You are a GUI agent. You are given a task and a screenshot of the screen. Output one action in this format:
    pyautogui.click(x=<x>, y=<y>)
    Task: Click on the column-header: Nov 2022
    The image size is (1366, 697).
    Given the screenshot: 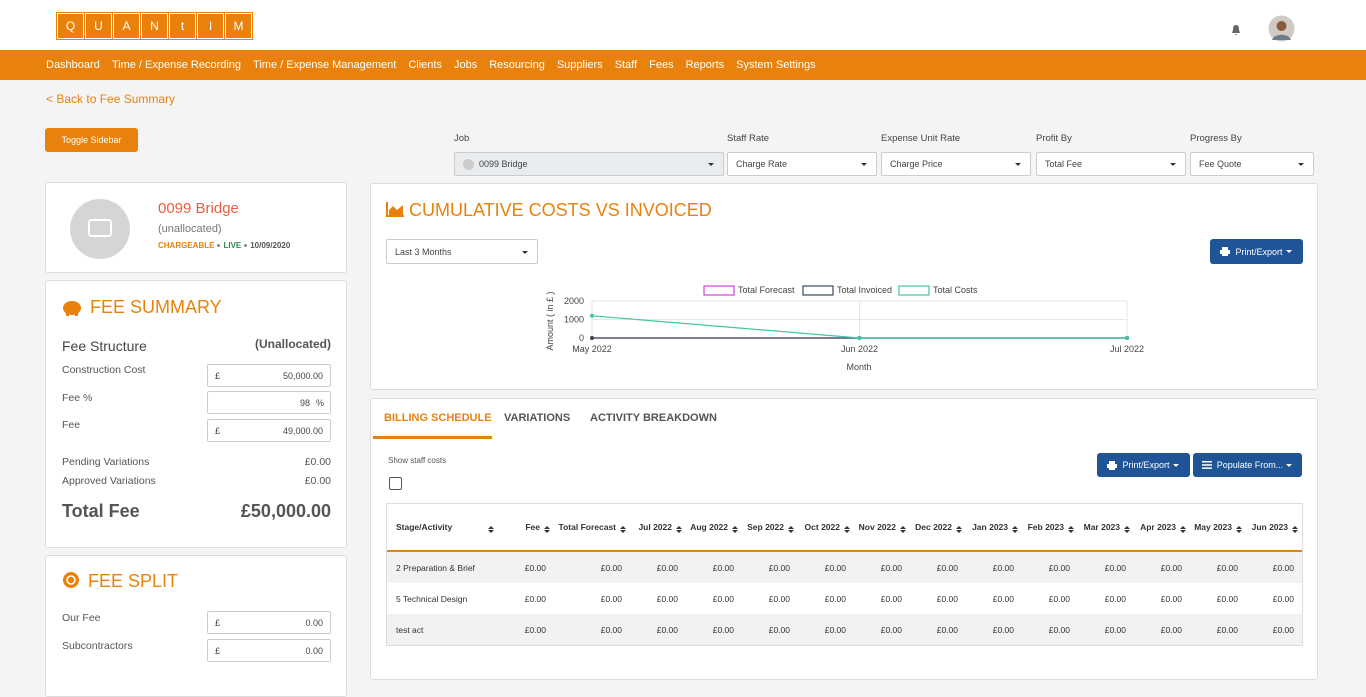 What is the action you would take?
    pyautogui.click(x=882, y=528)
    